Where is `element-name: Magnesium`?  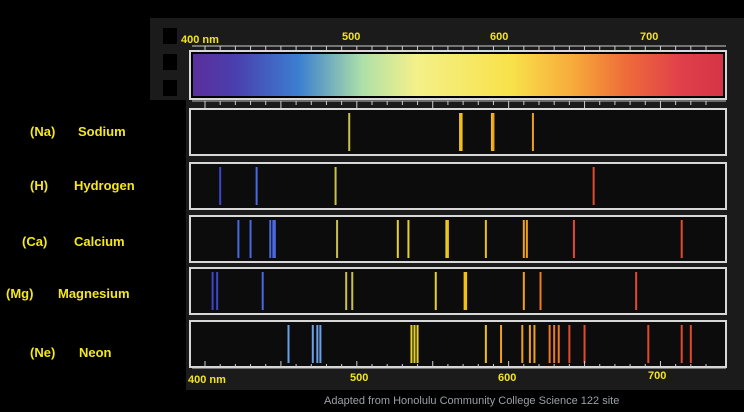
element-name: Magnesium is located at coordinates (94, 293).